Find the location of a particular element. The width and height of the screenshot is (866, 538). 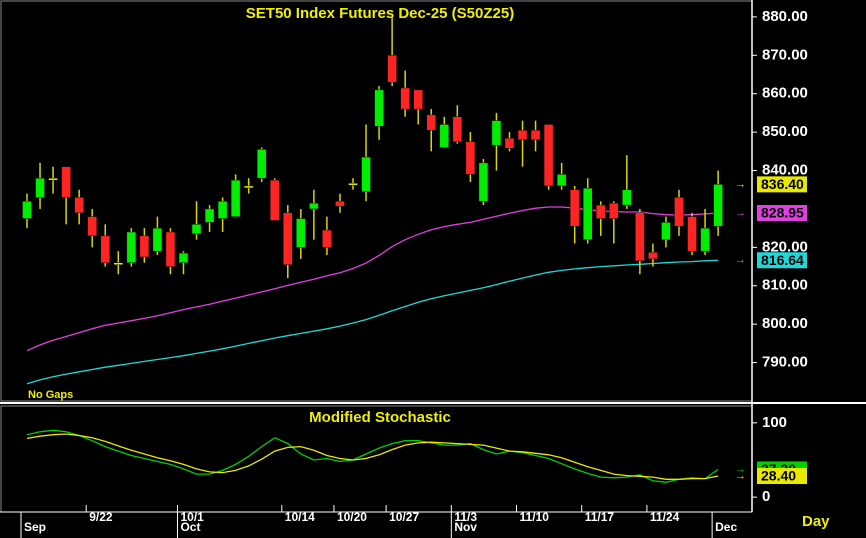

x-tick-label: 11/10 is located at coordinates (535, 517).